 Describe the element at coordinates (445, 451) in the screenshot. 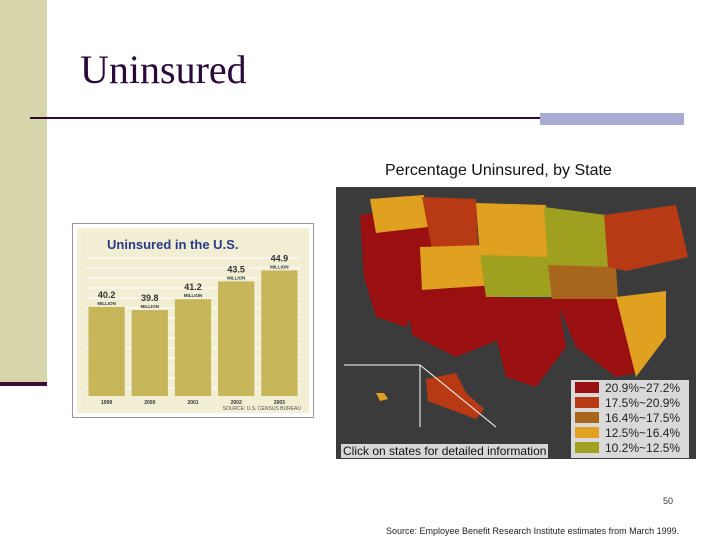

I see `map-detail-link: Click on states for detailed information` at that location.